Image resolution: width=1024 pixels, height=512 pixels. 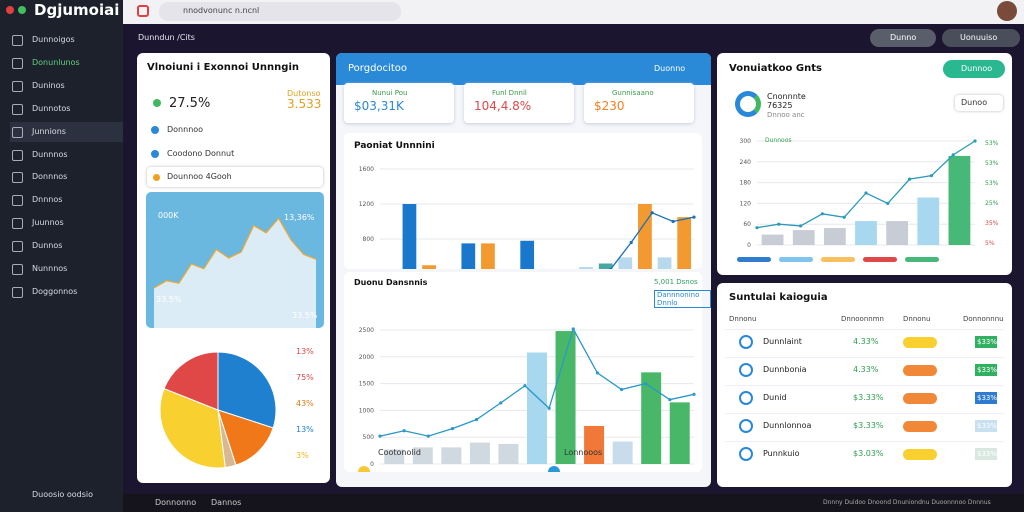 What do you see at coordinates (304, 93) in the screenshot?
I see `stat-label: Dutonso` at bounding box center [304, 93].